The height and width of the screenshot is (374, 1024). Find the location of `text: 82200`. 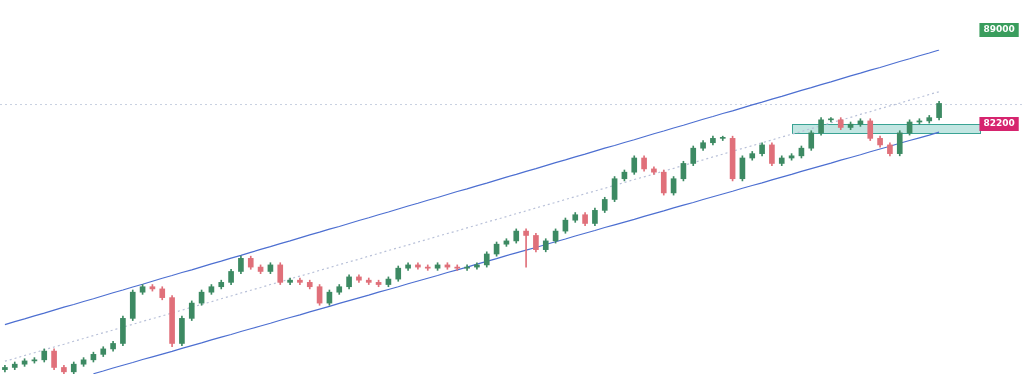

text: 82200 is located at coordinates (999, 123).